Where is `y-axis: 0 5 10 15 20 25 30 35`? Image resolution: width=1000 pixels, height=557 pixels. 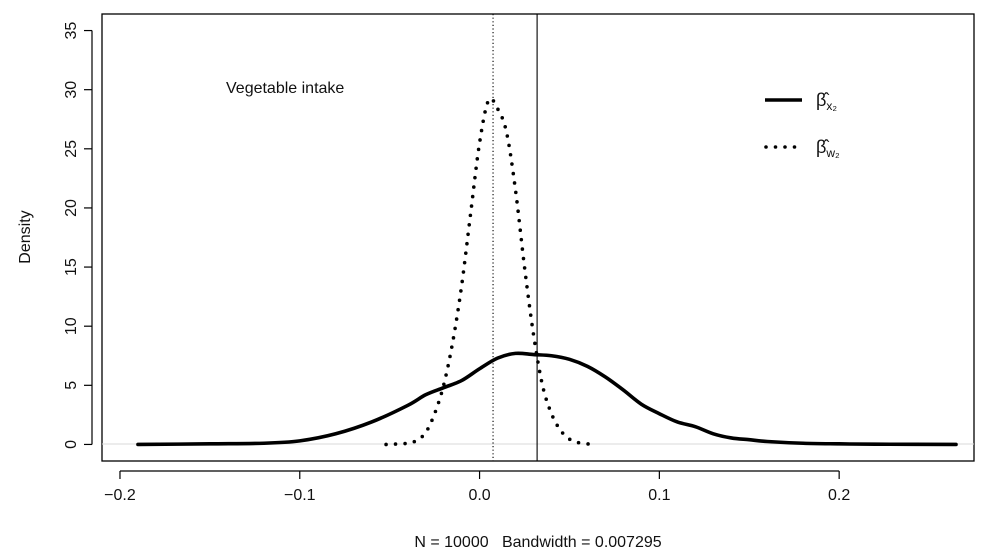
y-axis: 0 5 10 15 20 25 30 35 is located at coordinates (78, 235).